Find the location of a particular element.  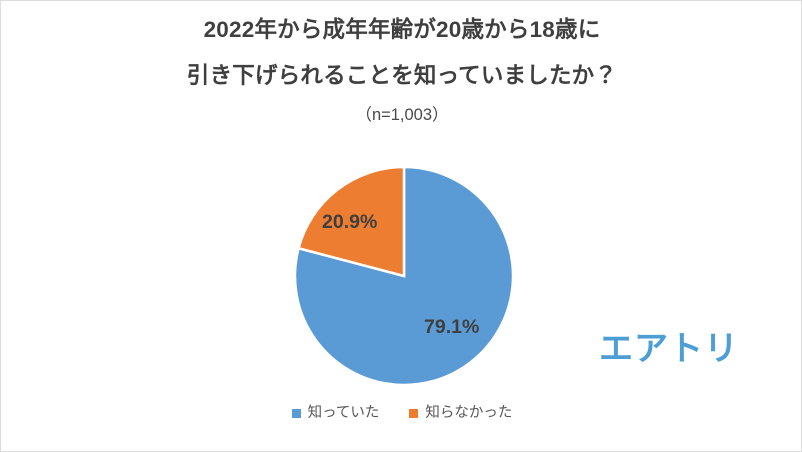

chart-legend: 知っていた 知らなかった is located at coordinates (401, 413).